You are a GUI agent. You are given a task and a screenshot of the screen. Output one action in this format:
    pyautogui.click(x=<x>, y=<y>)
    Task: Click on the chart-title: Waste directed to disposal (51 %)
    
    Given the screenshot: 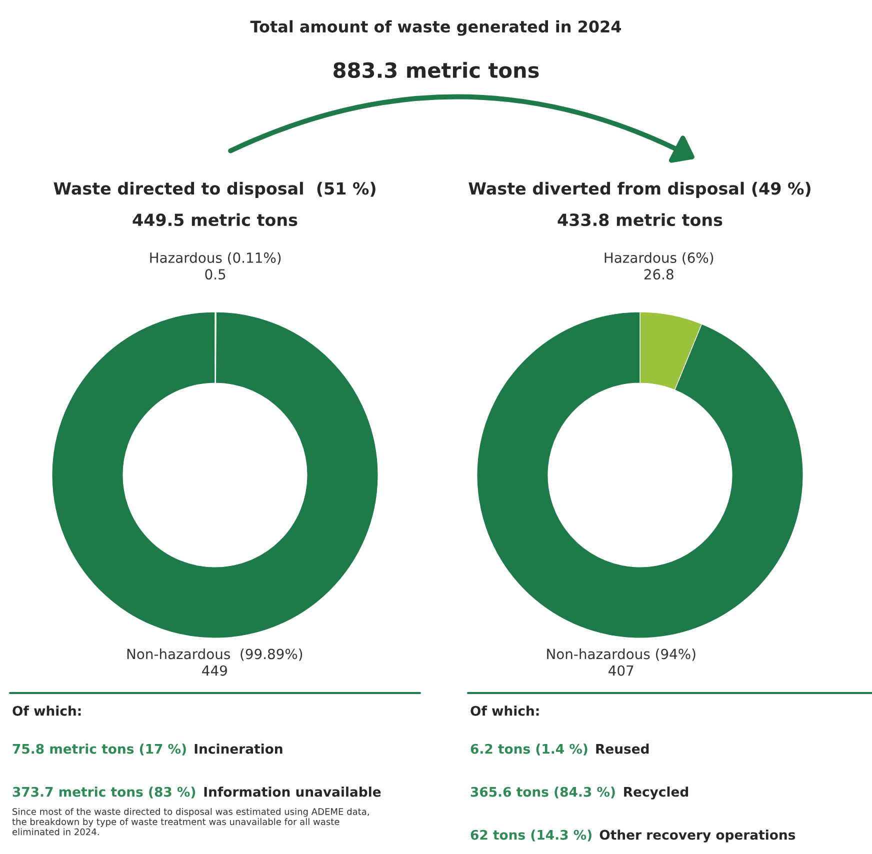 What is the action you would take?
    pyautogui.click(x=215, y=190)
    